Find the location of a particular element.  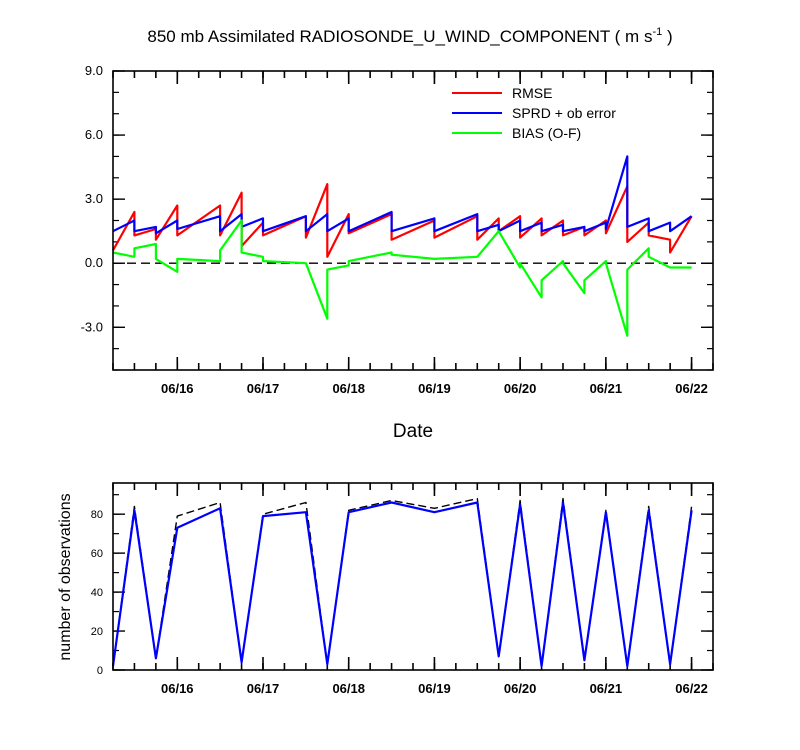

series-sprd-ob-error is located at coordinates (402, 195).